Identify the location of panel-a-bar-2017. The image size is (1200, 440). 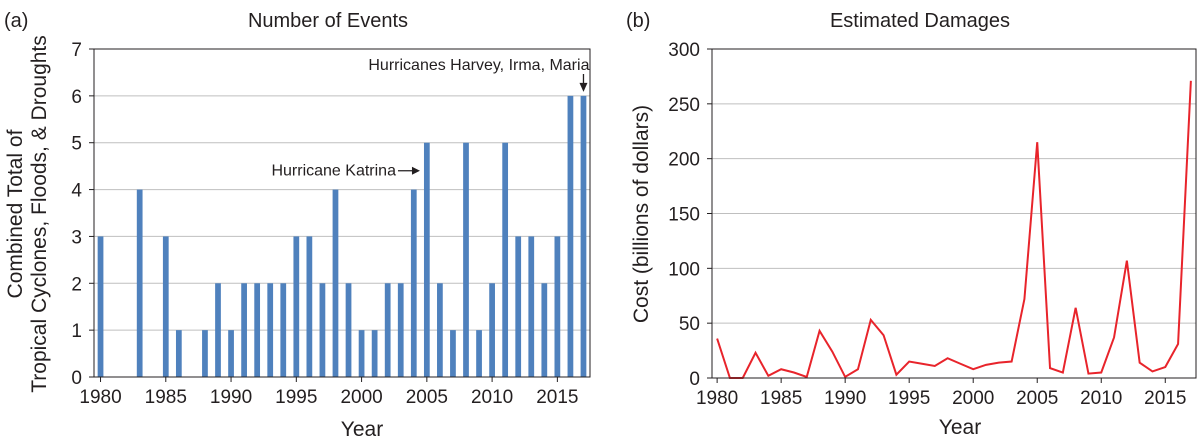
(583, 236).